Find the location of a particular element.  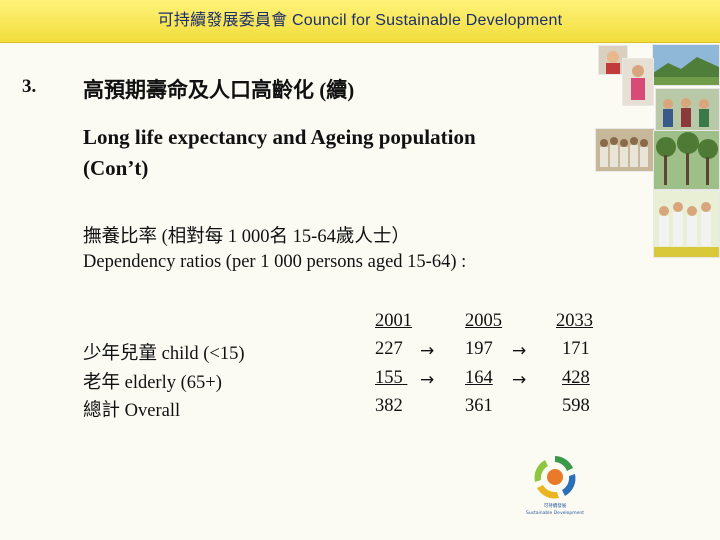

photo-landscape is located at coordinates (686, 65).